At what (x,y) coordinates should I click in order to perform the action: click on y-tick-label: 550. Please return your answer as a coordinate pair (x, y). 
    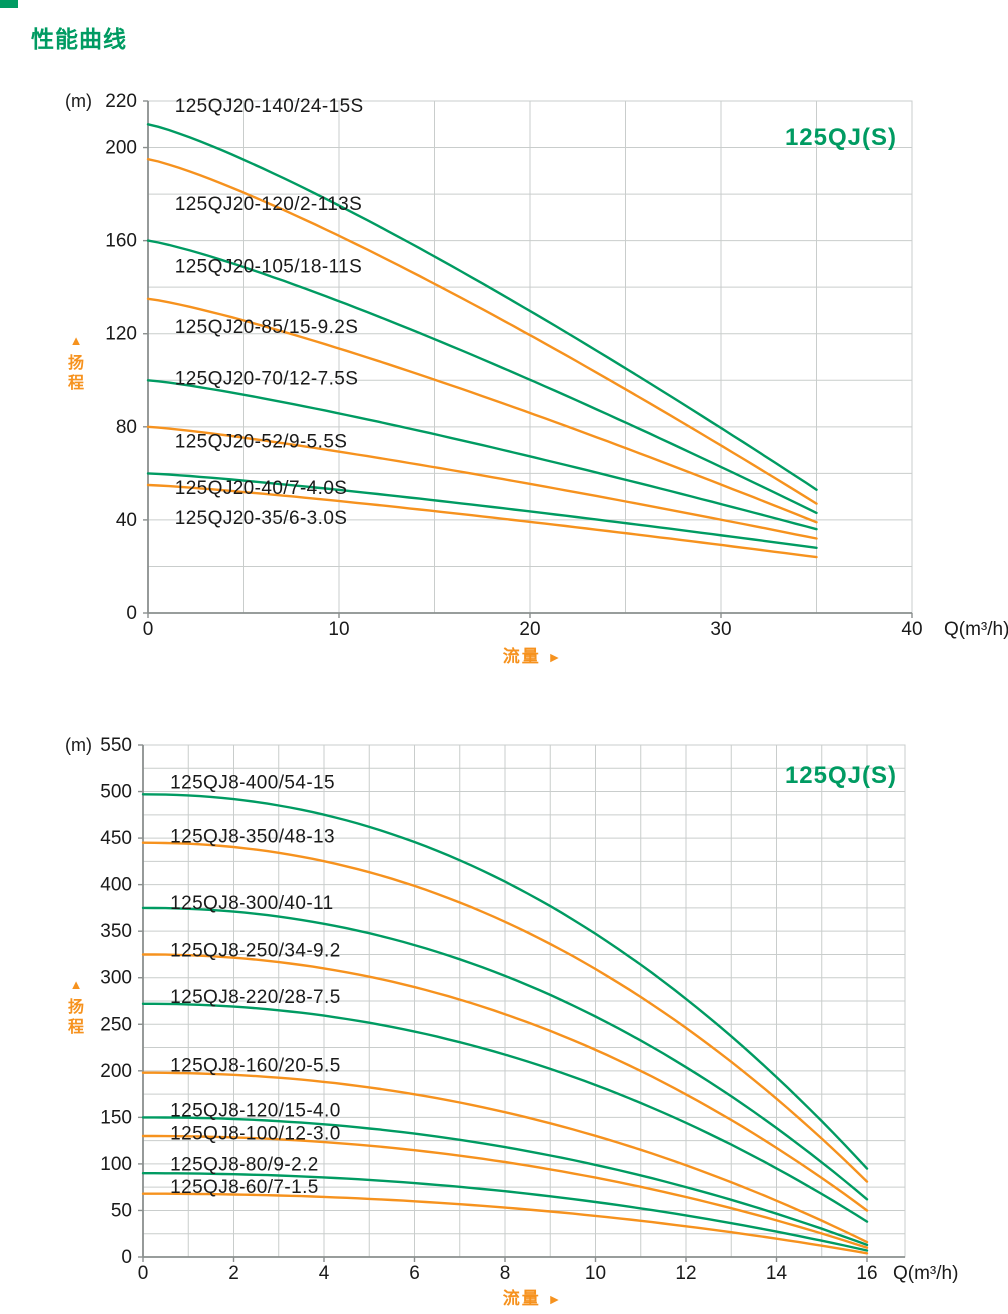
    Looking at the image, I should click on (116, 745).